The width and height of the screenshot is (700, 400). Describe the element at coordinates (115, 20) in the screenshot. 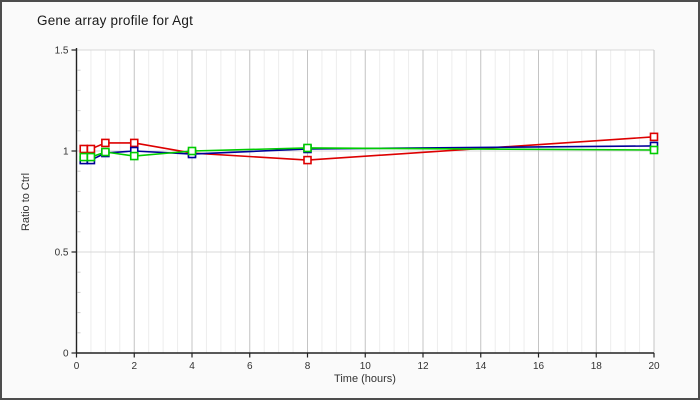

I see `chart-title: Gene array profile for Agt` at that location.